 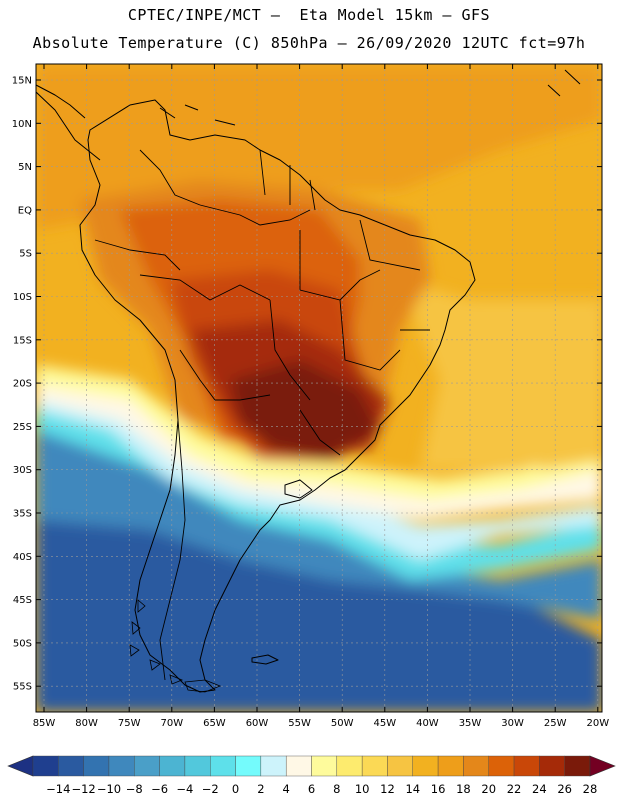 I want to click on border-argentina-chile, so click(x=172, y=550).